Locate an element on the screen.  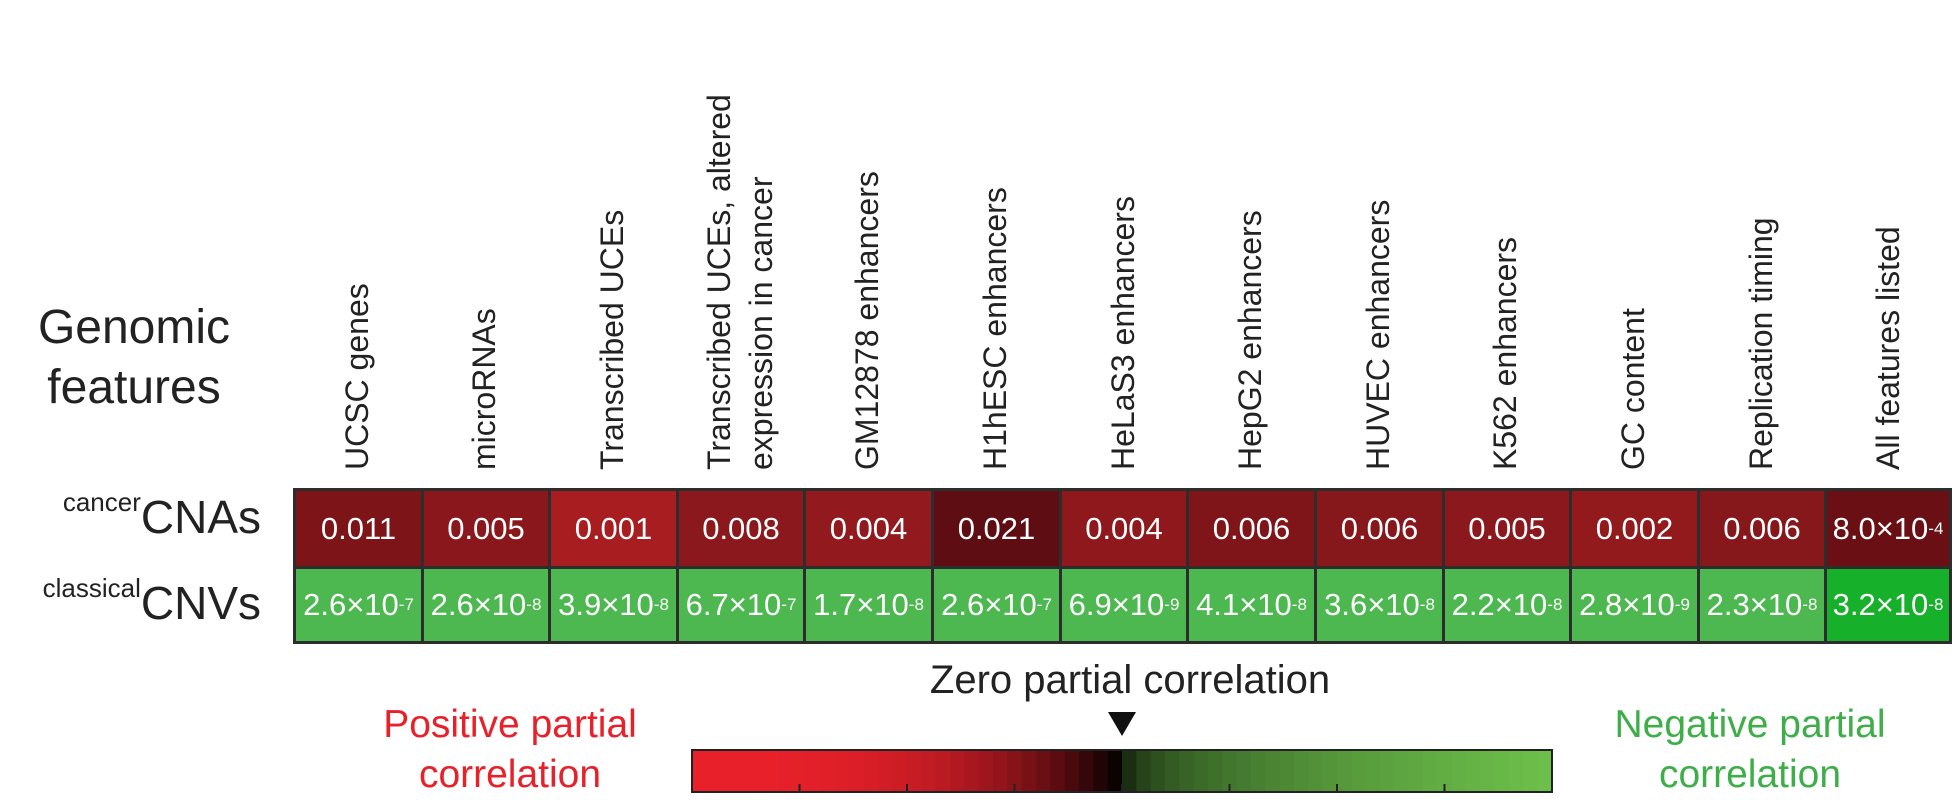
heatmap-cell: 0.001 is located at coordinates (613, 528).